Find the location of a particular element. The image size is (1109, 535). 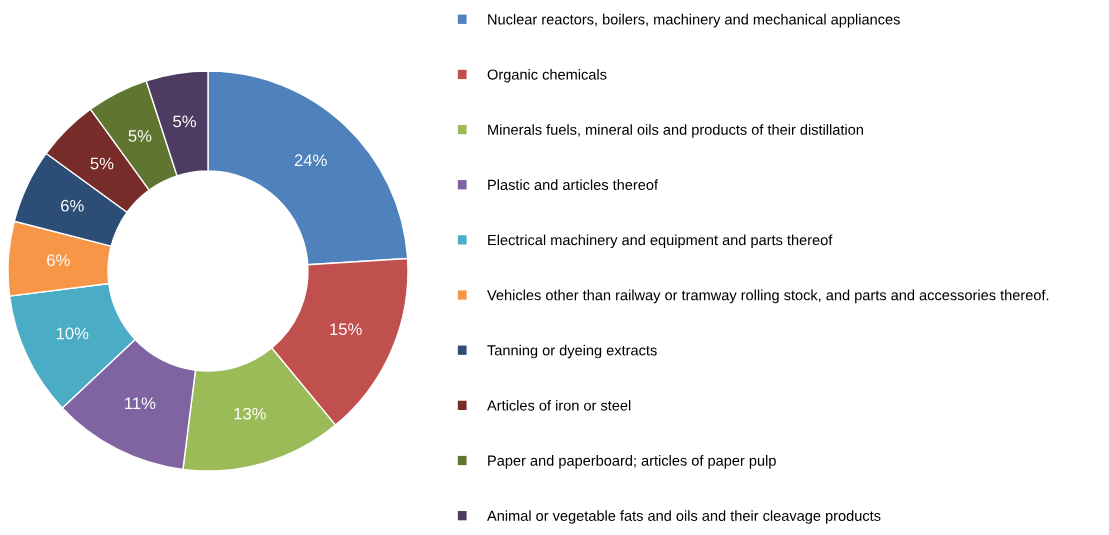

legend-label: Plastic and articles thereof is located at coordinates (573, 185).